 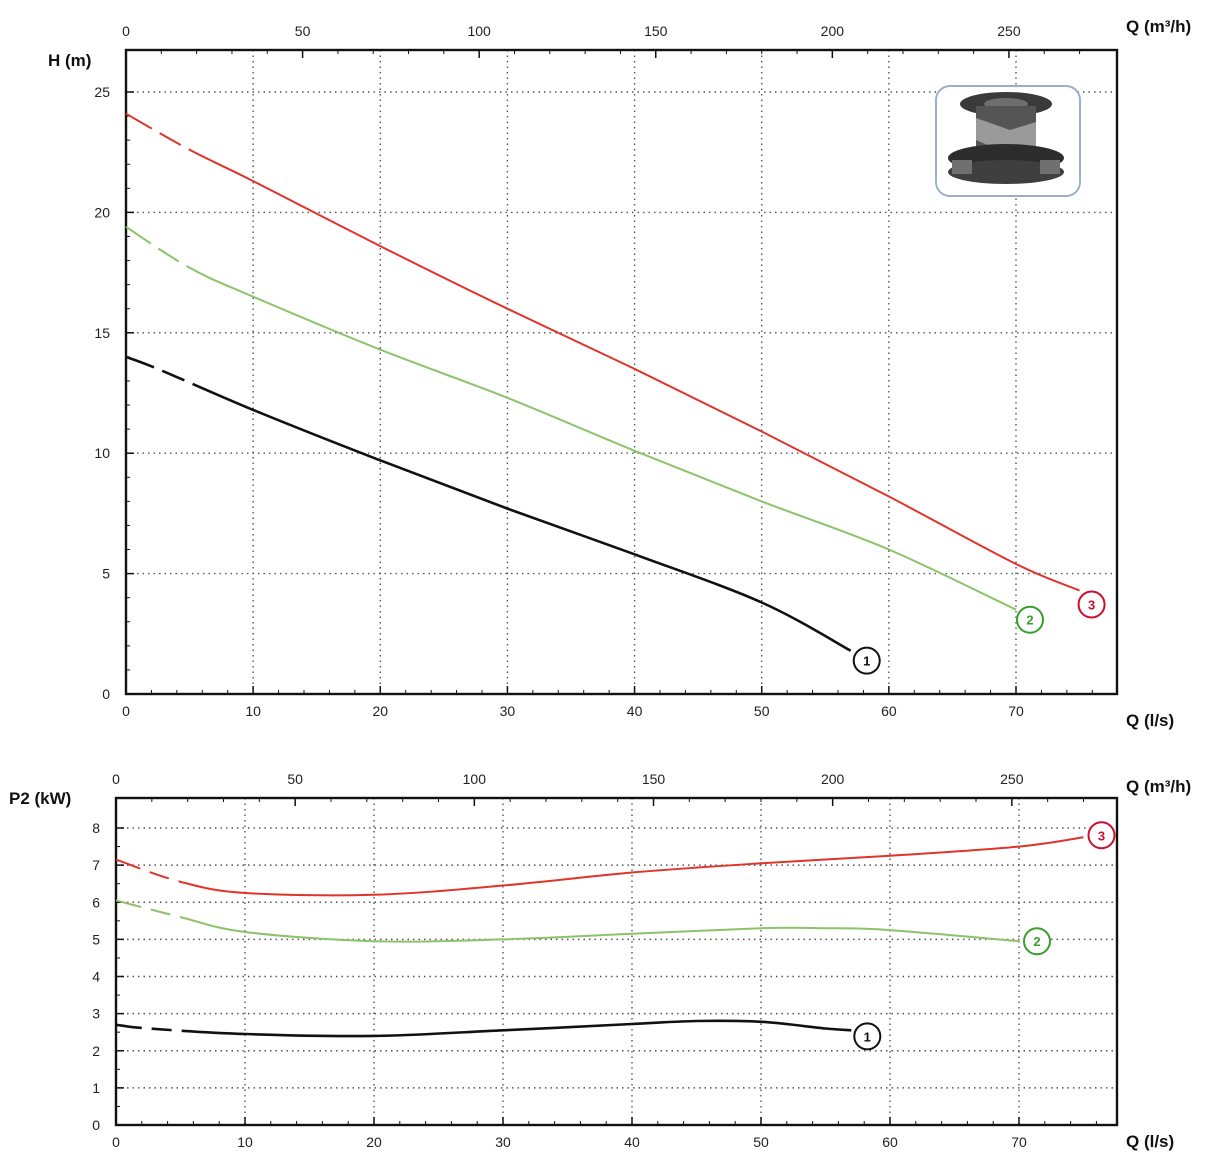 I want to click on series-3-curve, so click(x=599, y=866).